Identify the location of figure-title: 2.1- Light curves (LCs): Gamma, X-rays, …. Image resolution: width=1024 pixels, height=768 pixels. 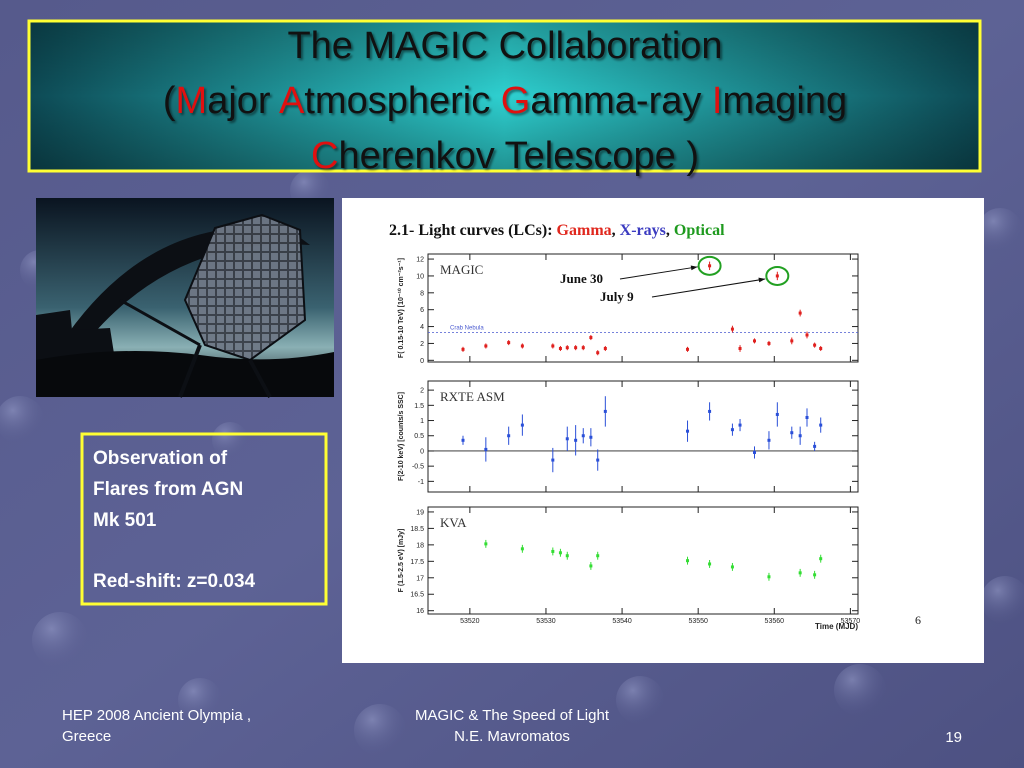
(557, 230).